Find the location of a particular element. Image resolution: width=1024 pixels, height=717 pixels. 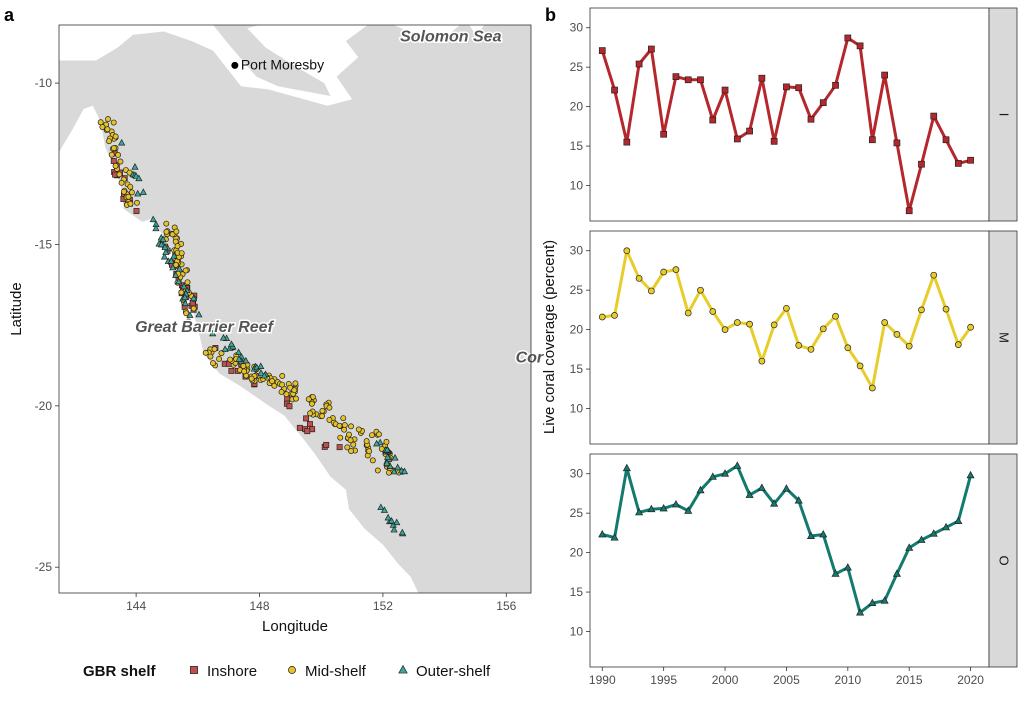

y-tick-label: -20 is located at coordinates (44, 406).